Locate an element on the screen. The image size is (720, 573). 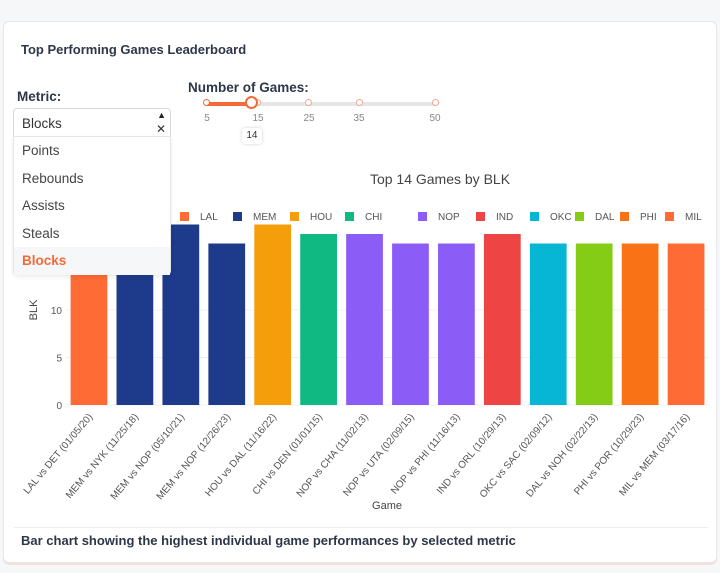
legend-label: DAL is located at coordinates (605, 217).